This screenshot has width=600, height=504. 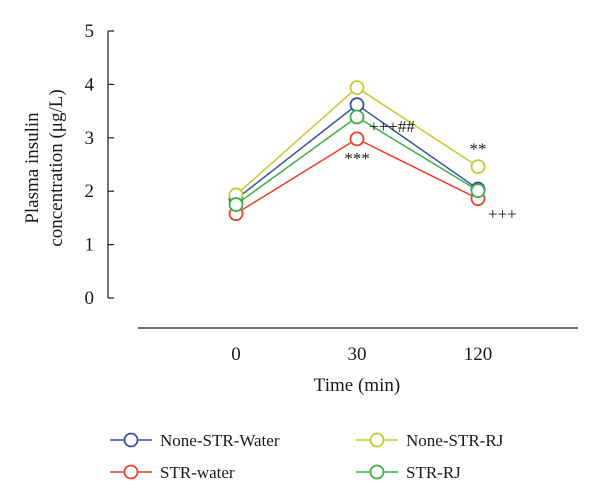 I want to click on legend-item-1: STR-water, so click(x=172, y=472).